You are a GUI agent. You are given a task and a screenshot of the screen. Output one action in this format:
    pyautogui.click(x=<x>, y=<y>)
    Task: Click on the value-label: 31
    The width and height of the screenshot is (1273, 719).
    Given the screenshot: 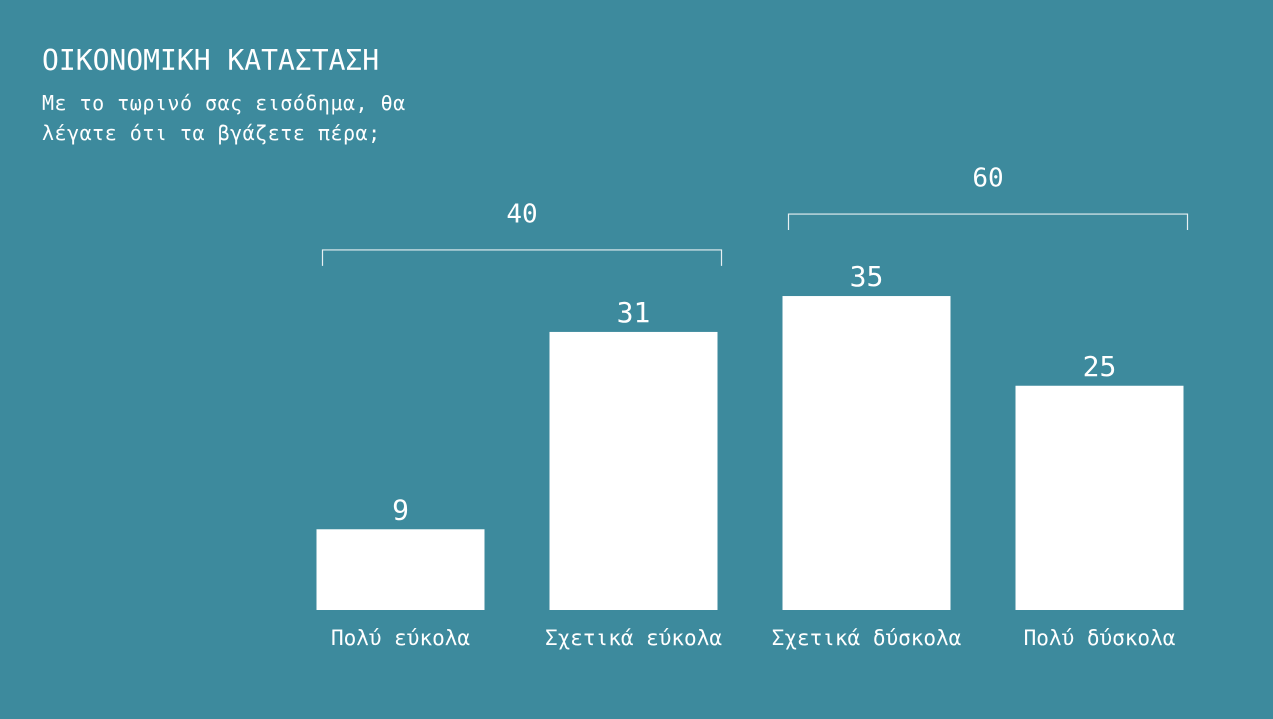 What is the action you would take?
    pyautogui.click(x=634, y=312)
    